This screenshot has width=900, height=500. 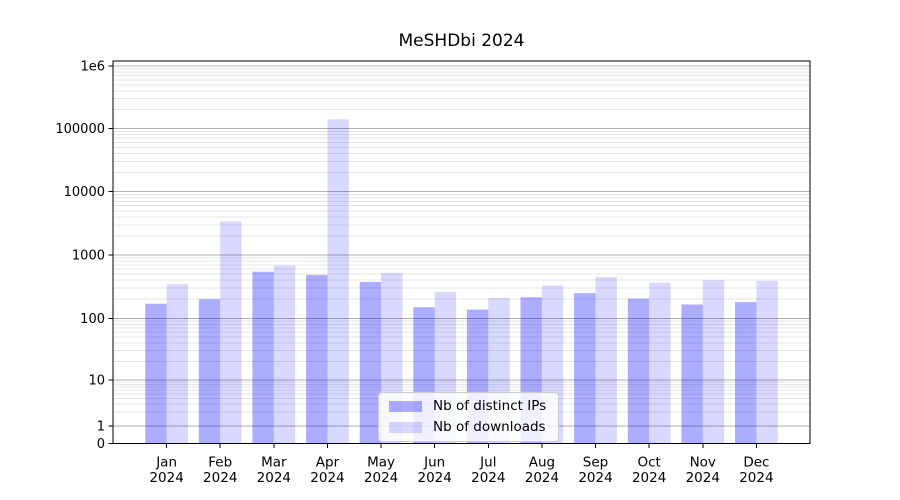 What do you see at coordinates (542, 471) in the screenshot?
I see `x-tick-label: Aug 2024` at bounding box center [542, 471].